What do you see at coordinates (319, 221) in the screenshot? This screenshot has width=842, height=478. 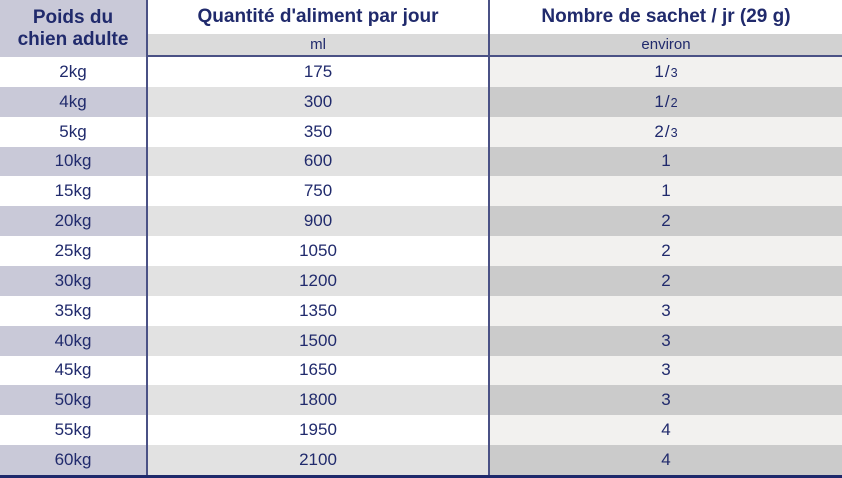 I see `ml-cell: 900` at bounding box center [319, 221].